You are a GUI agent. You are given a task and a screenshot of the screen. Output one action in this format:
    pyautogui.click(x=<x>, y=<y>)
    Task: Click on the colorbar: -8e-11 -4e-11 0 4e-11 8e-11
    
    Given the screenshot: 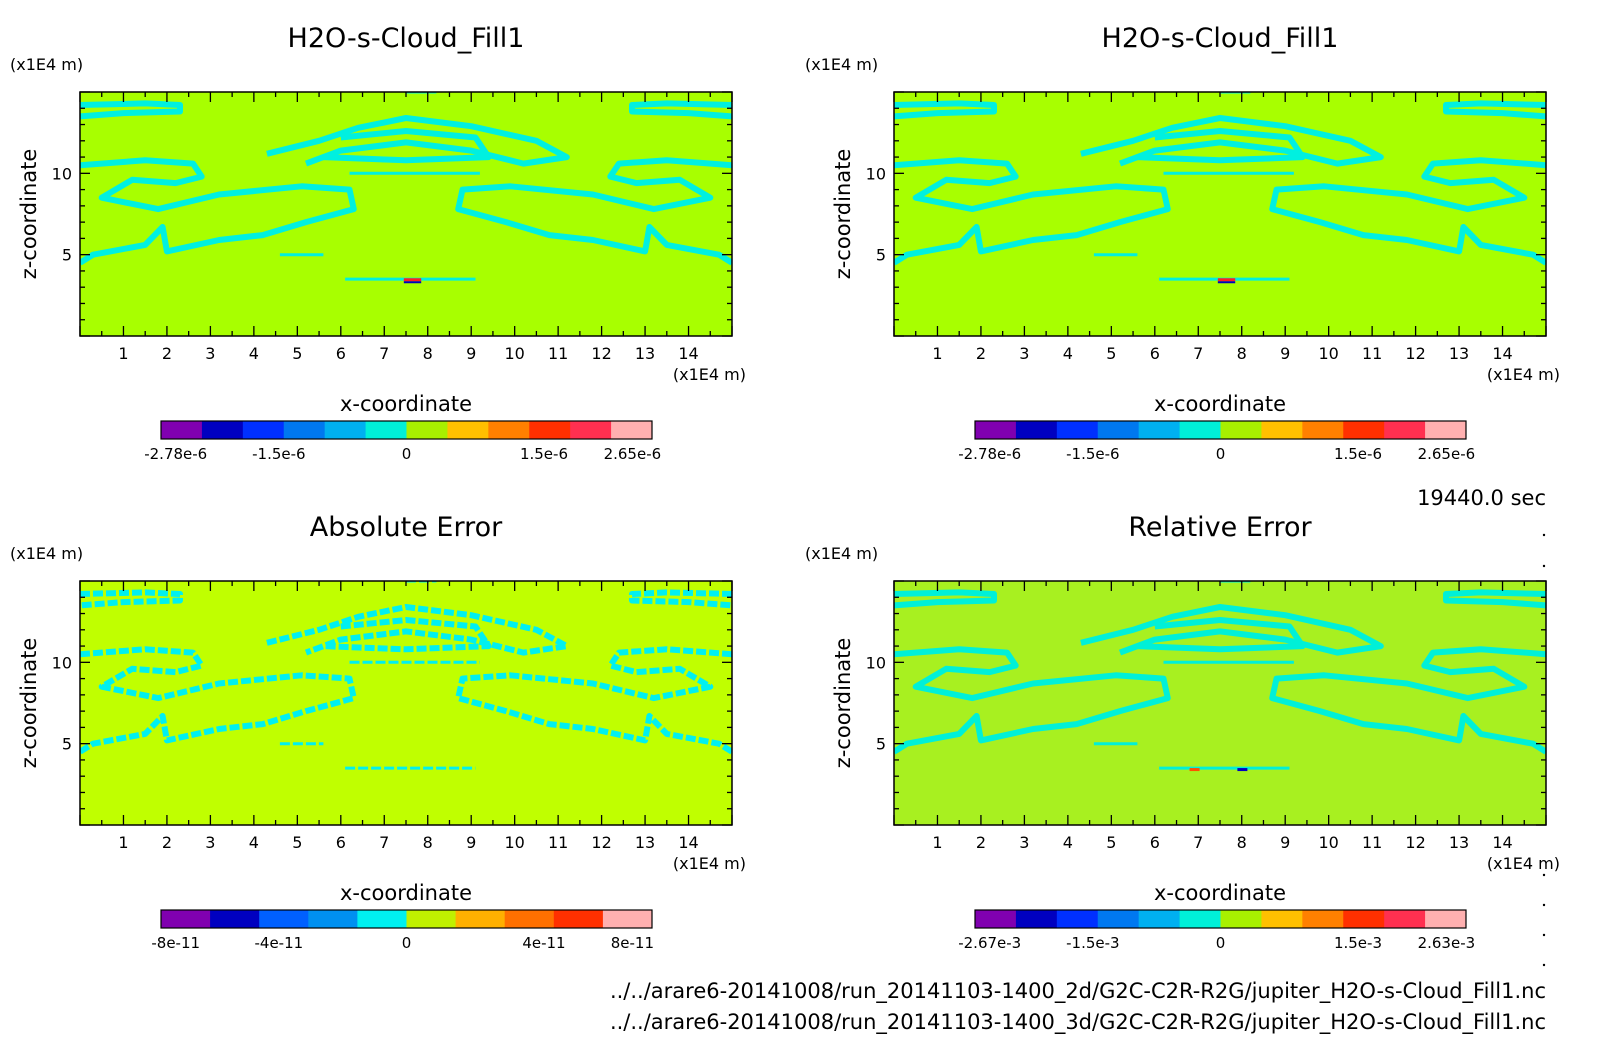 What is the action you would take?
    pyautogui.click(x=402, y=930)
    